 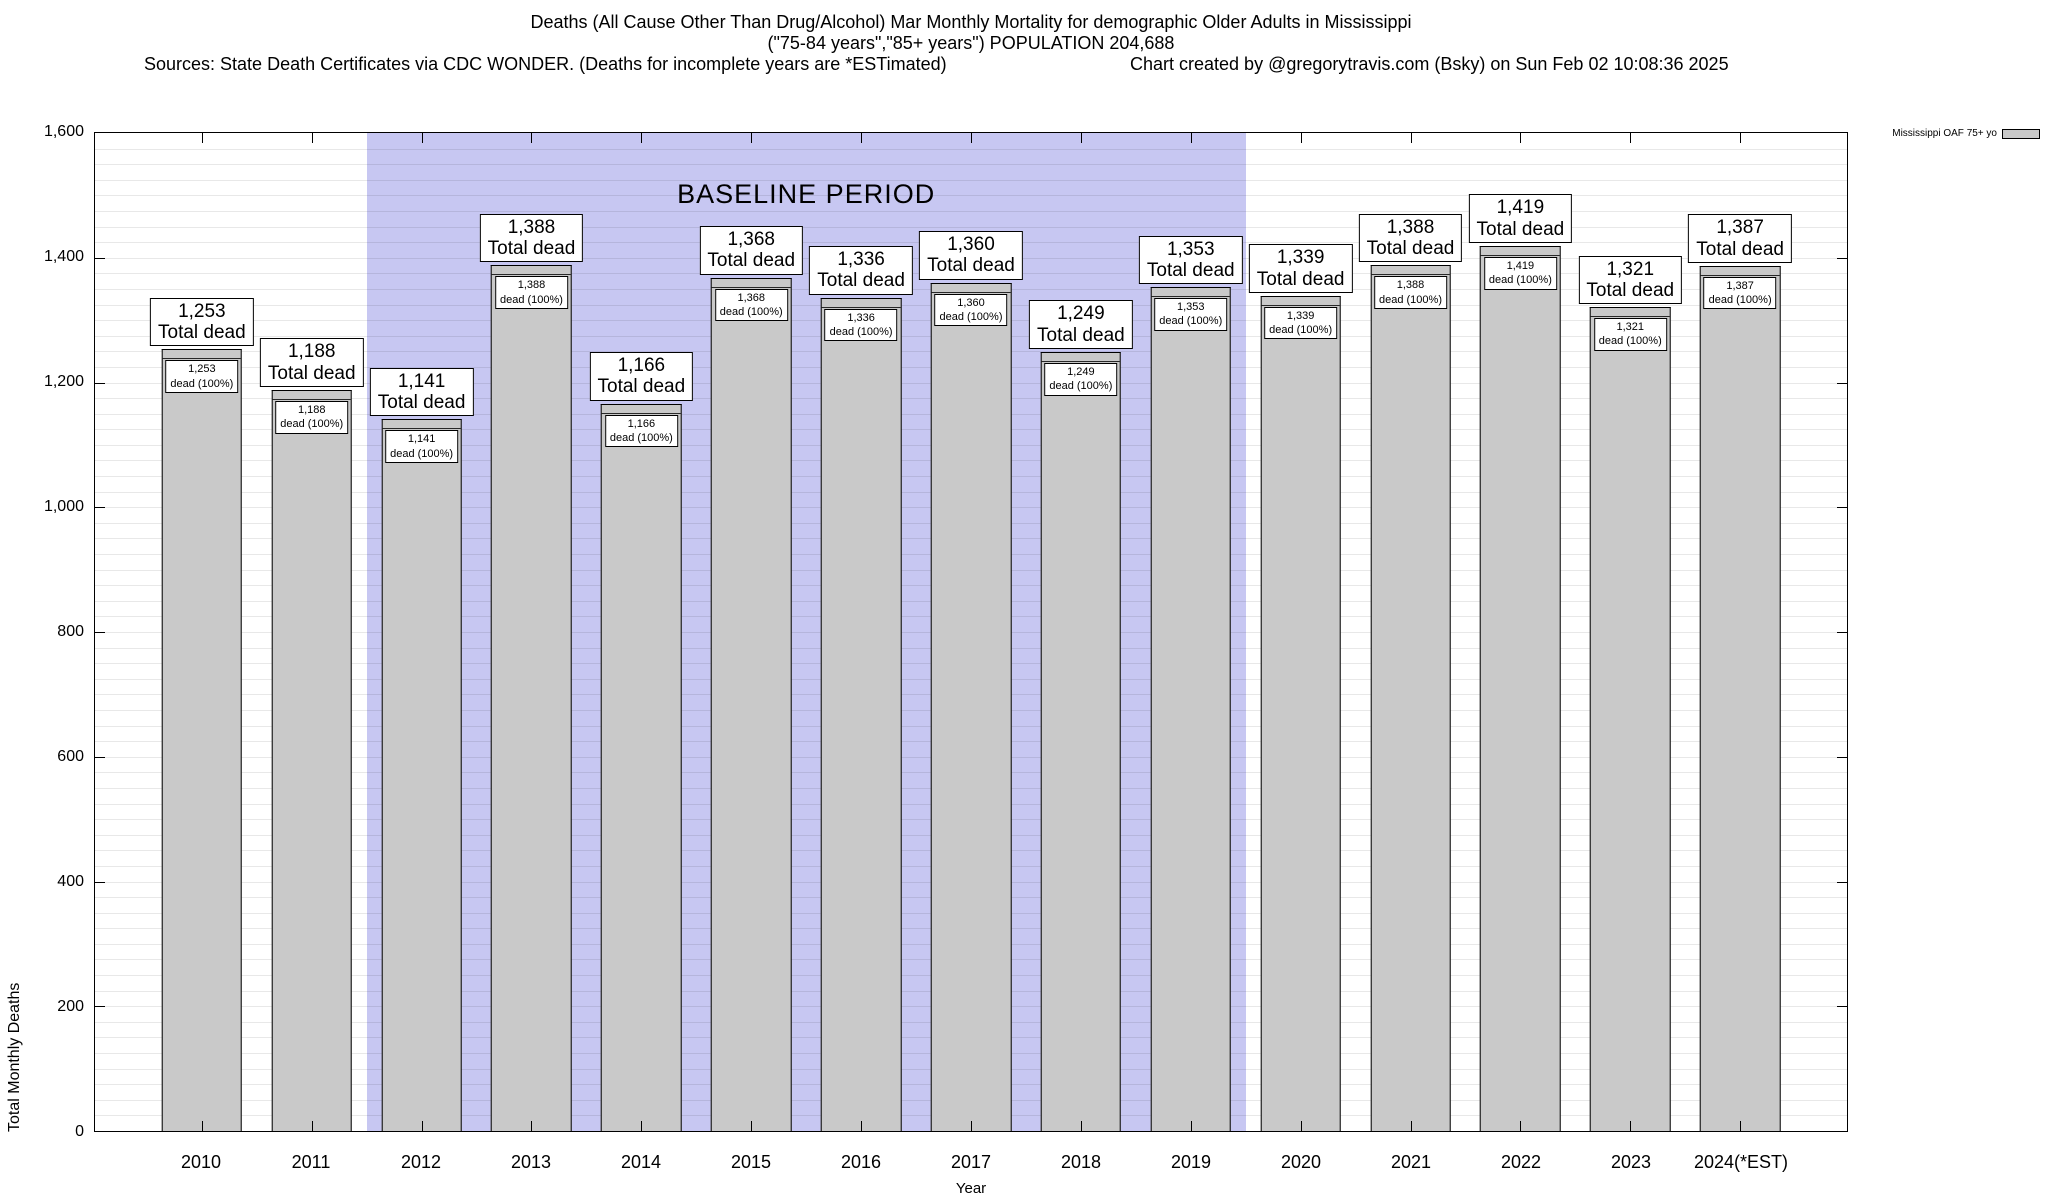 What do you see at coordinates (14, 1057) in the screenshot?
I see `y-axis-title: Total Monthly Deaths` at bounding box center [14, 1057].